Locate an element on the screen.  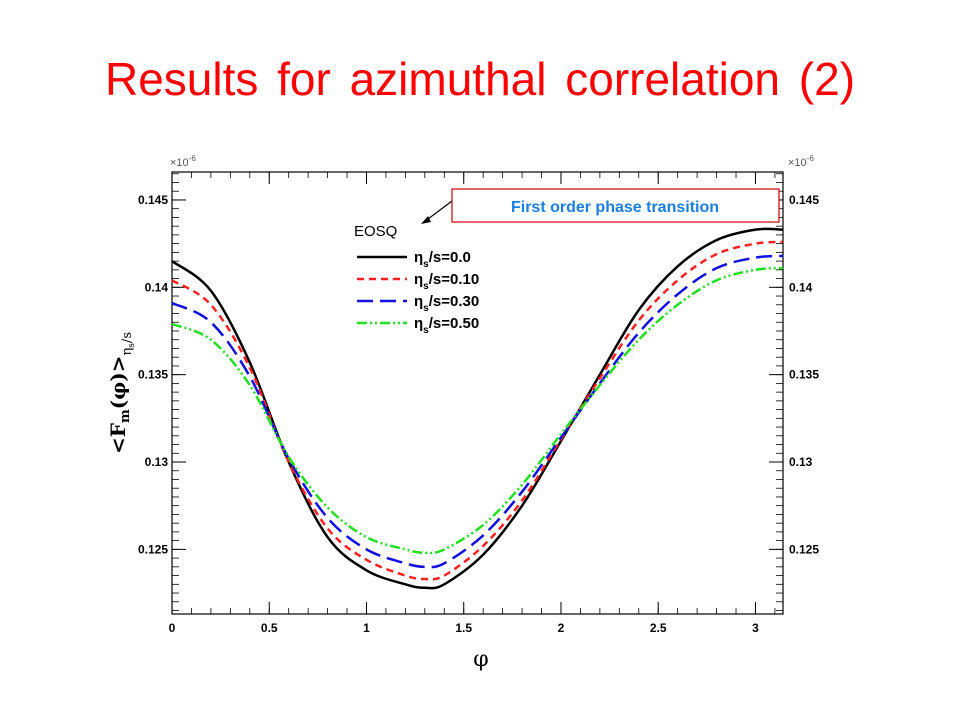
x-tick-label: 1.5 is located at coordinates (463, 628).